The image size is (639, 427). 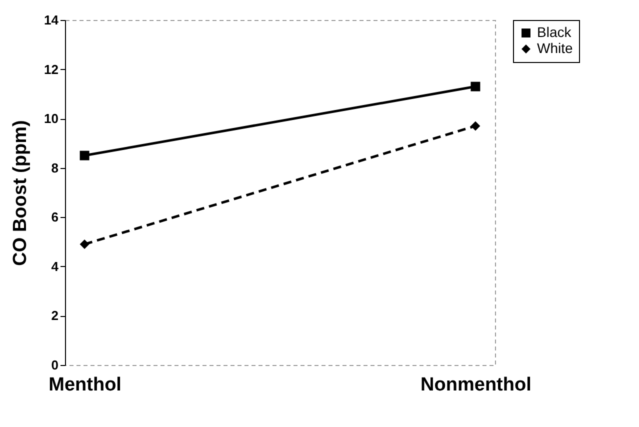 I want to click on legend-label: Black, so click(x=554, y=32).